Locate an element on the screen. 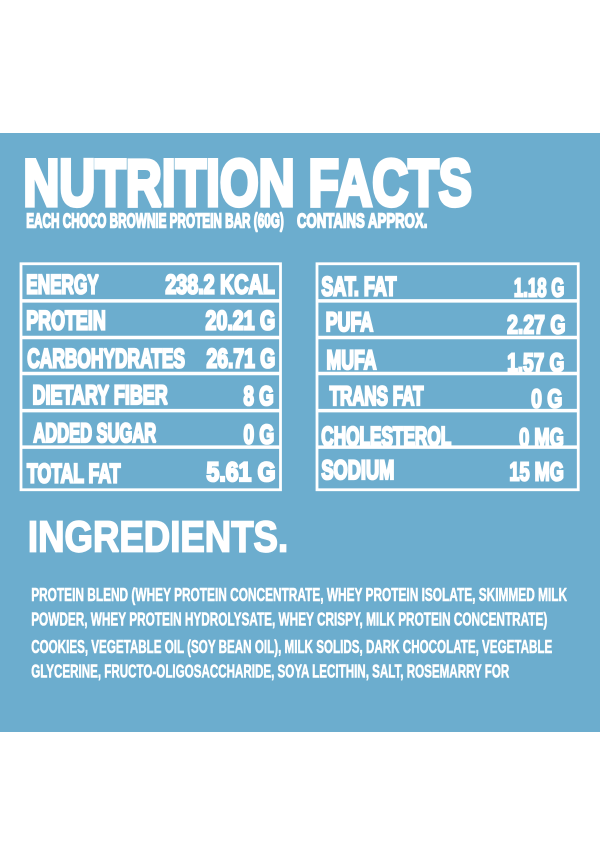 The image size is (600, 866). svg-text: 1.18 G is located at coordinates (539, 288).